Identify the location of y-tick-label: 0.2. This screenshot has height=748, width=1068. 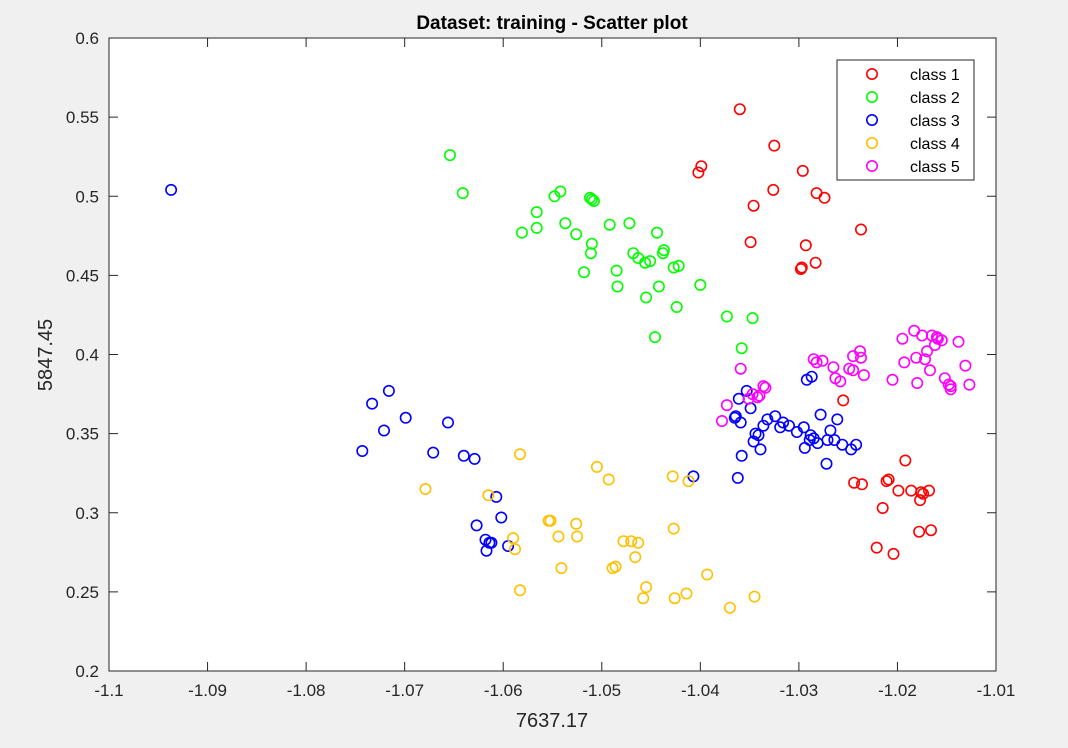
(87, 671).